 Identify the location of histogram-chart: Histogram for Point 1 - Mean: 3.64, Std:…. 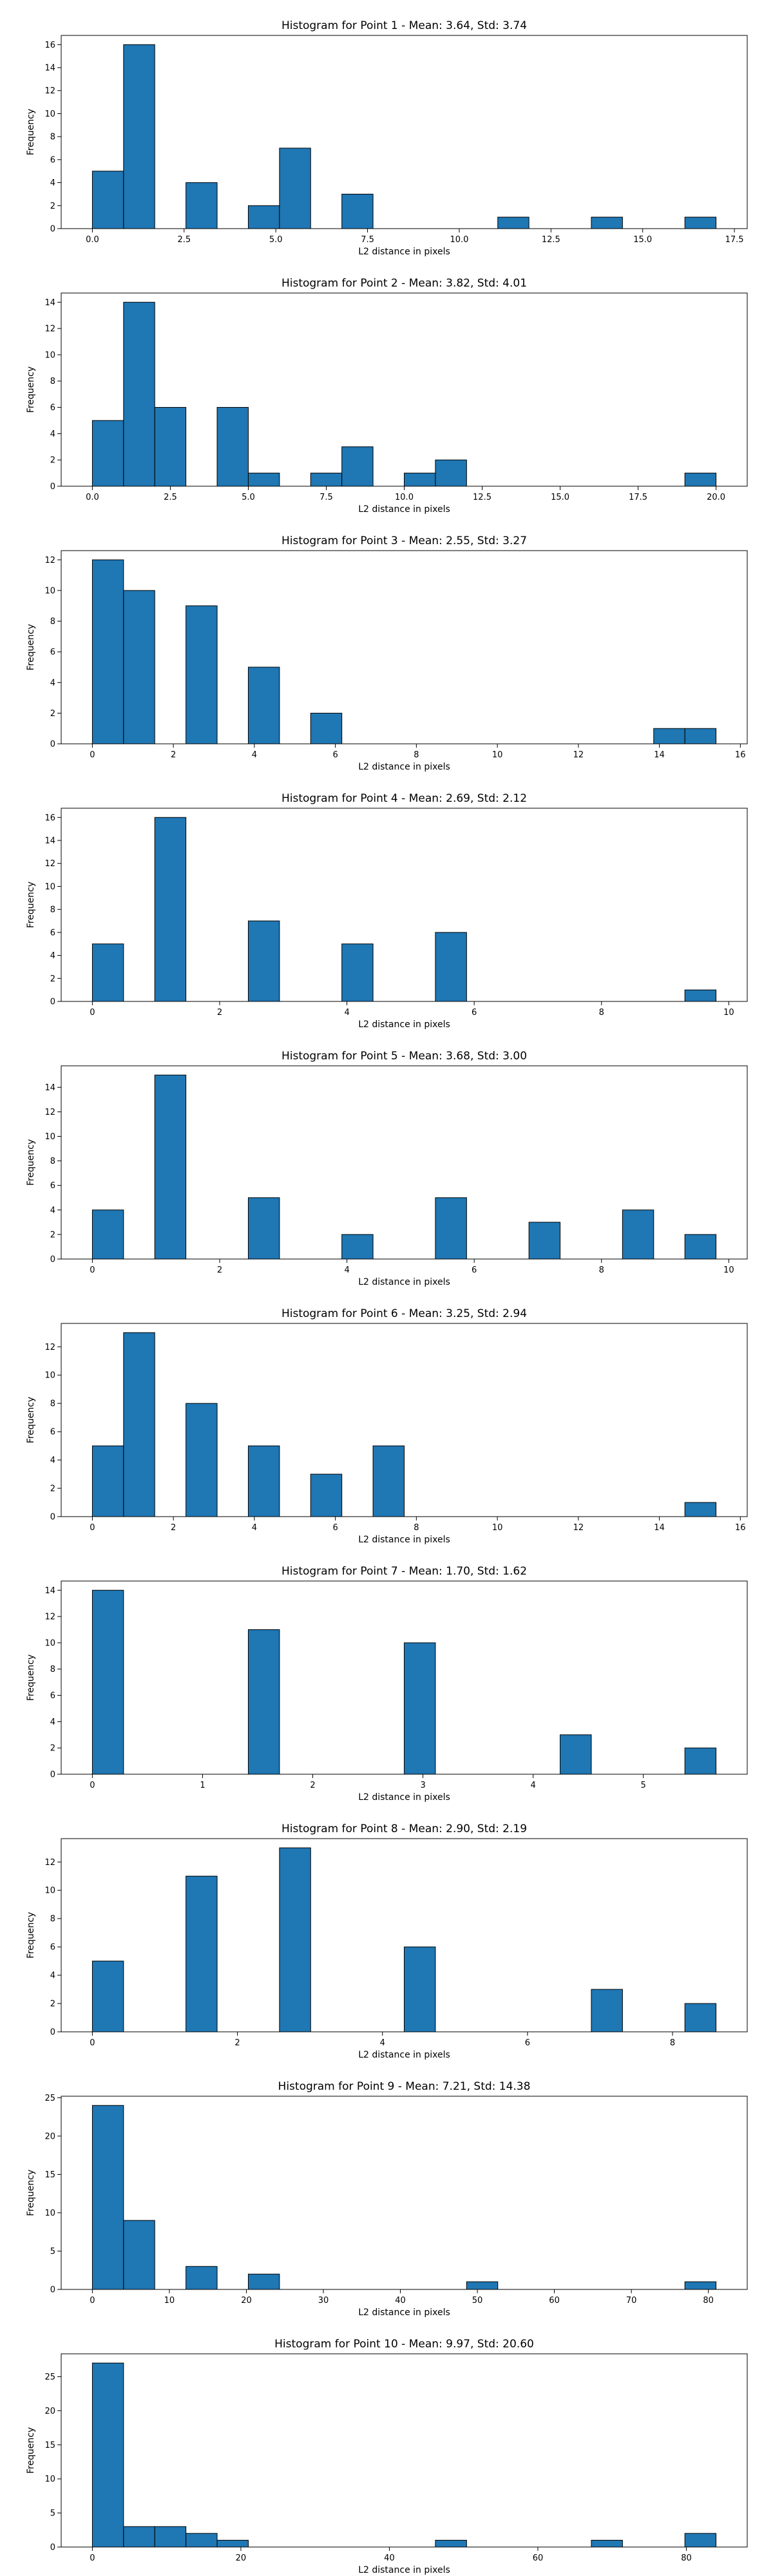
(387, 138).